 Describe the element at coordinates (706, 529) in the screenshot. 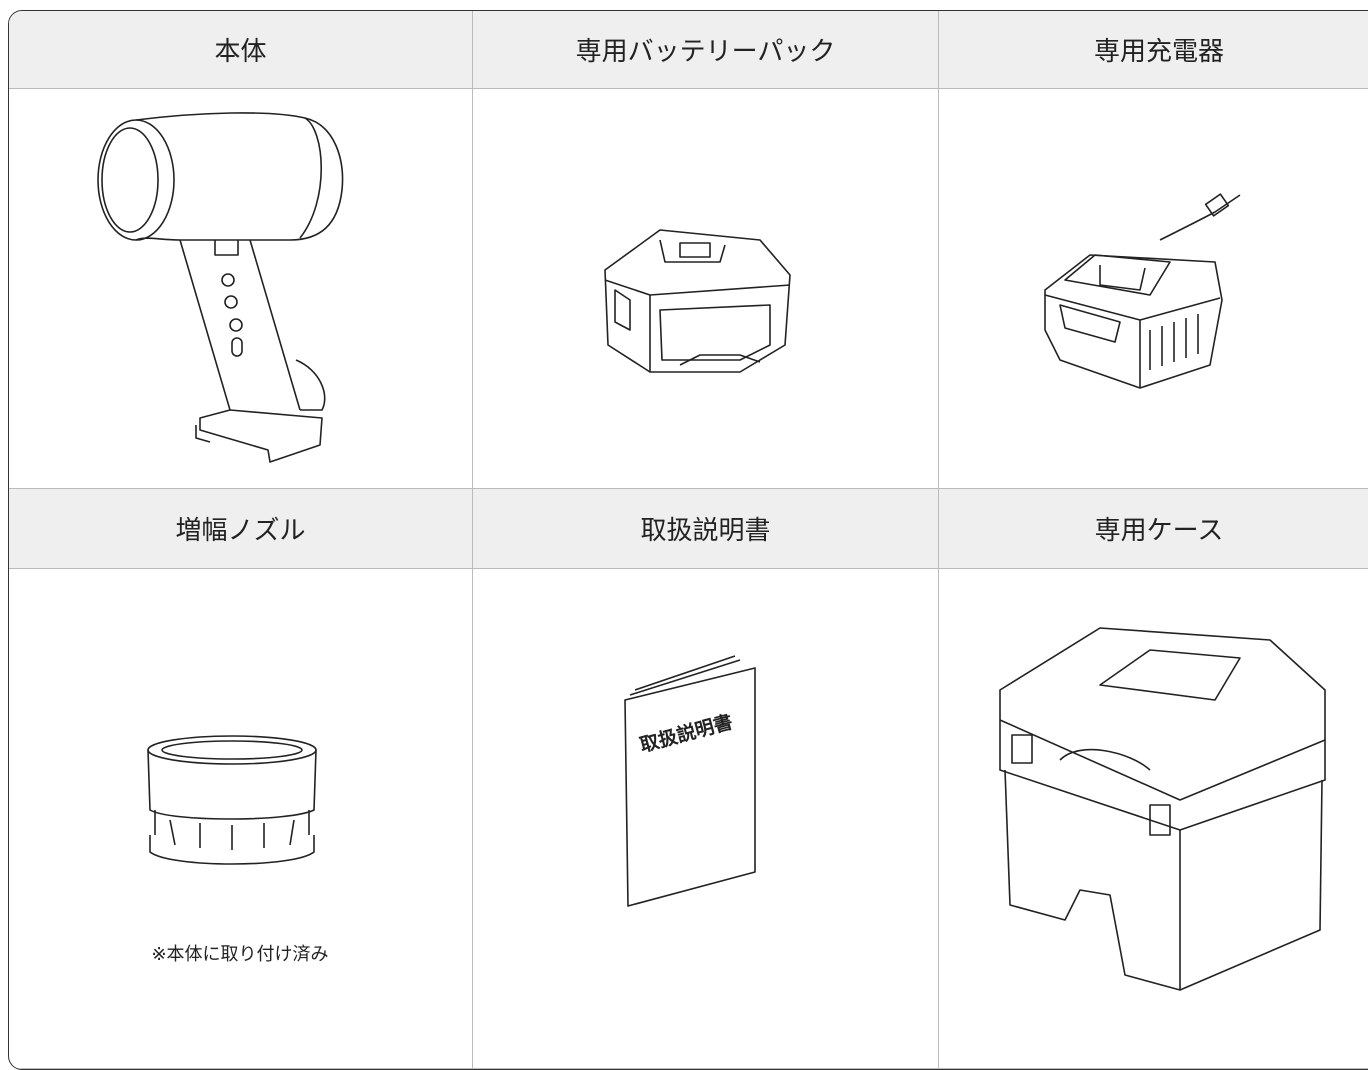

I see `cell-header: 取扱説明書` at that location.